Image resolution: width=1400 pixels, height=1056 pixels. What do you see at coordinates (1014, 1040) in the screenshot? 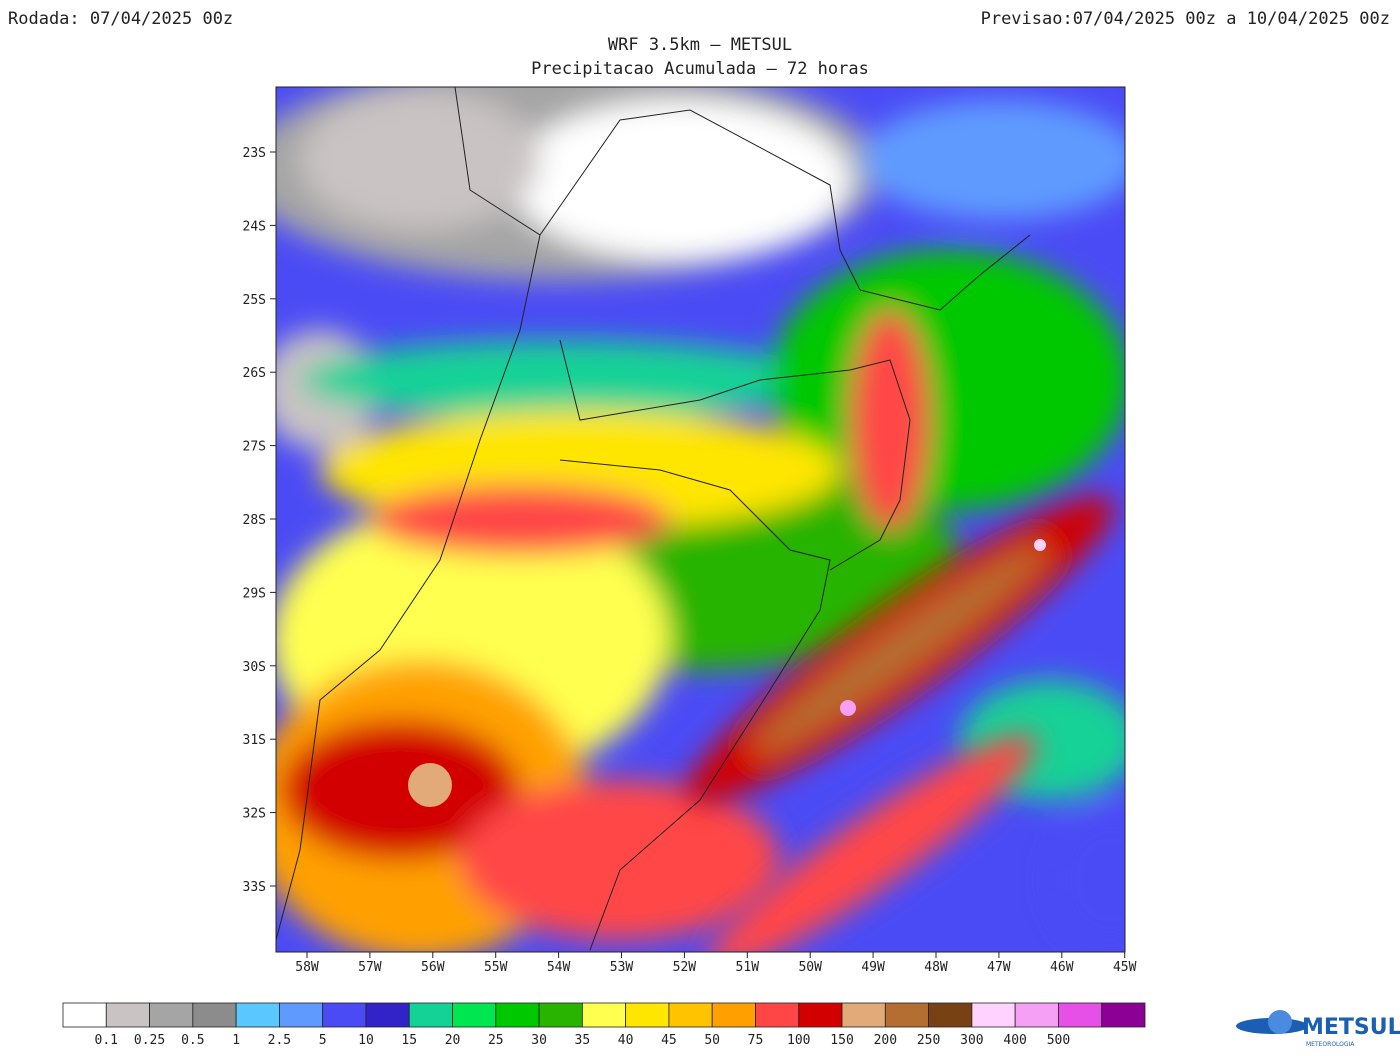
I see `colorbar-label: 400` at bounding box center [1014, 1040].